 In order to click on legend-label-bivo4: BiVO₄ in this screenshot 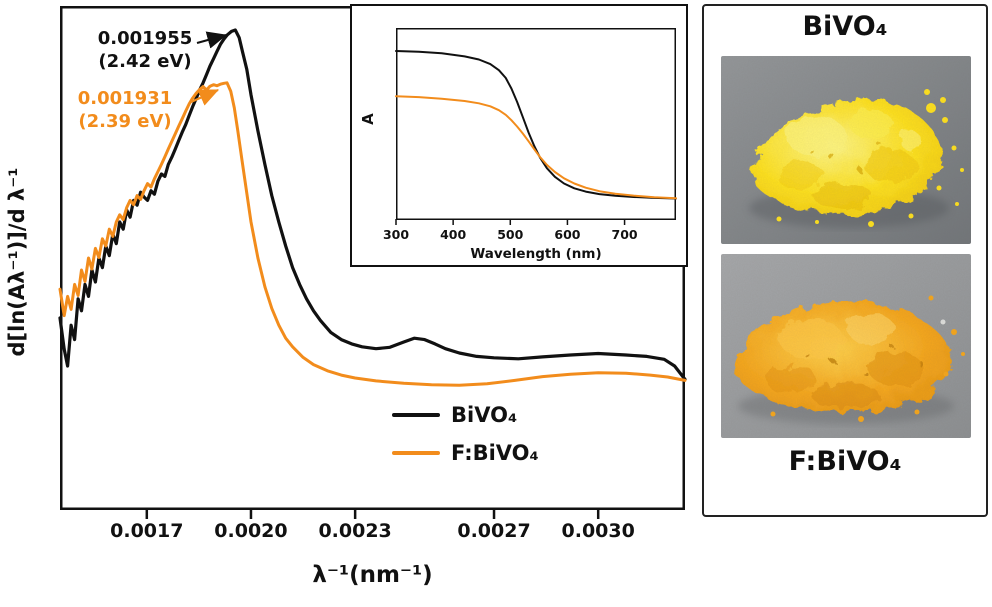, I will do `click(484, 415)`.